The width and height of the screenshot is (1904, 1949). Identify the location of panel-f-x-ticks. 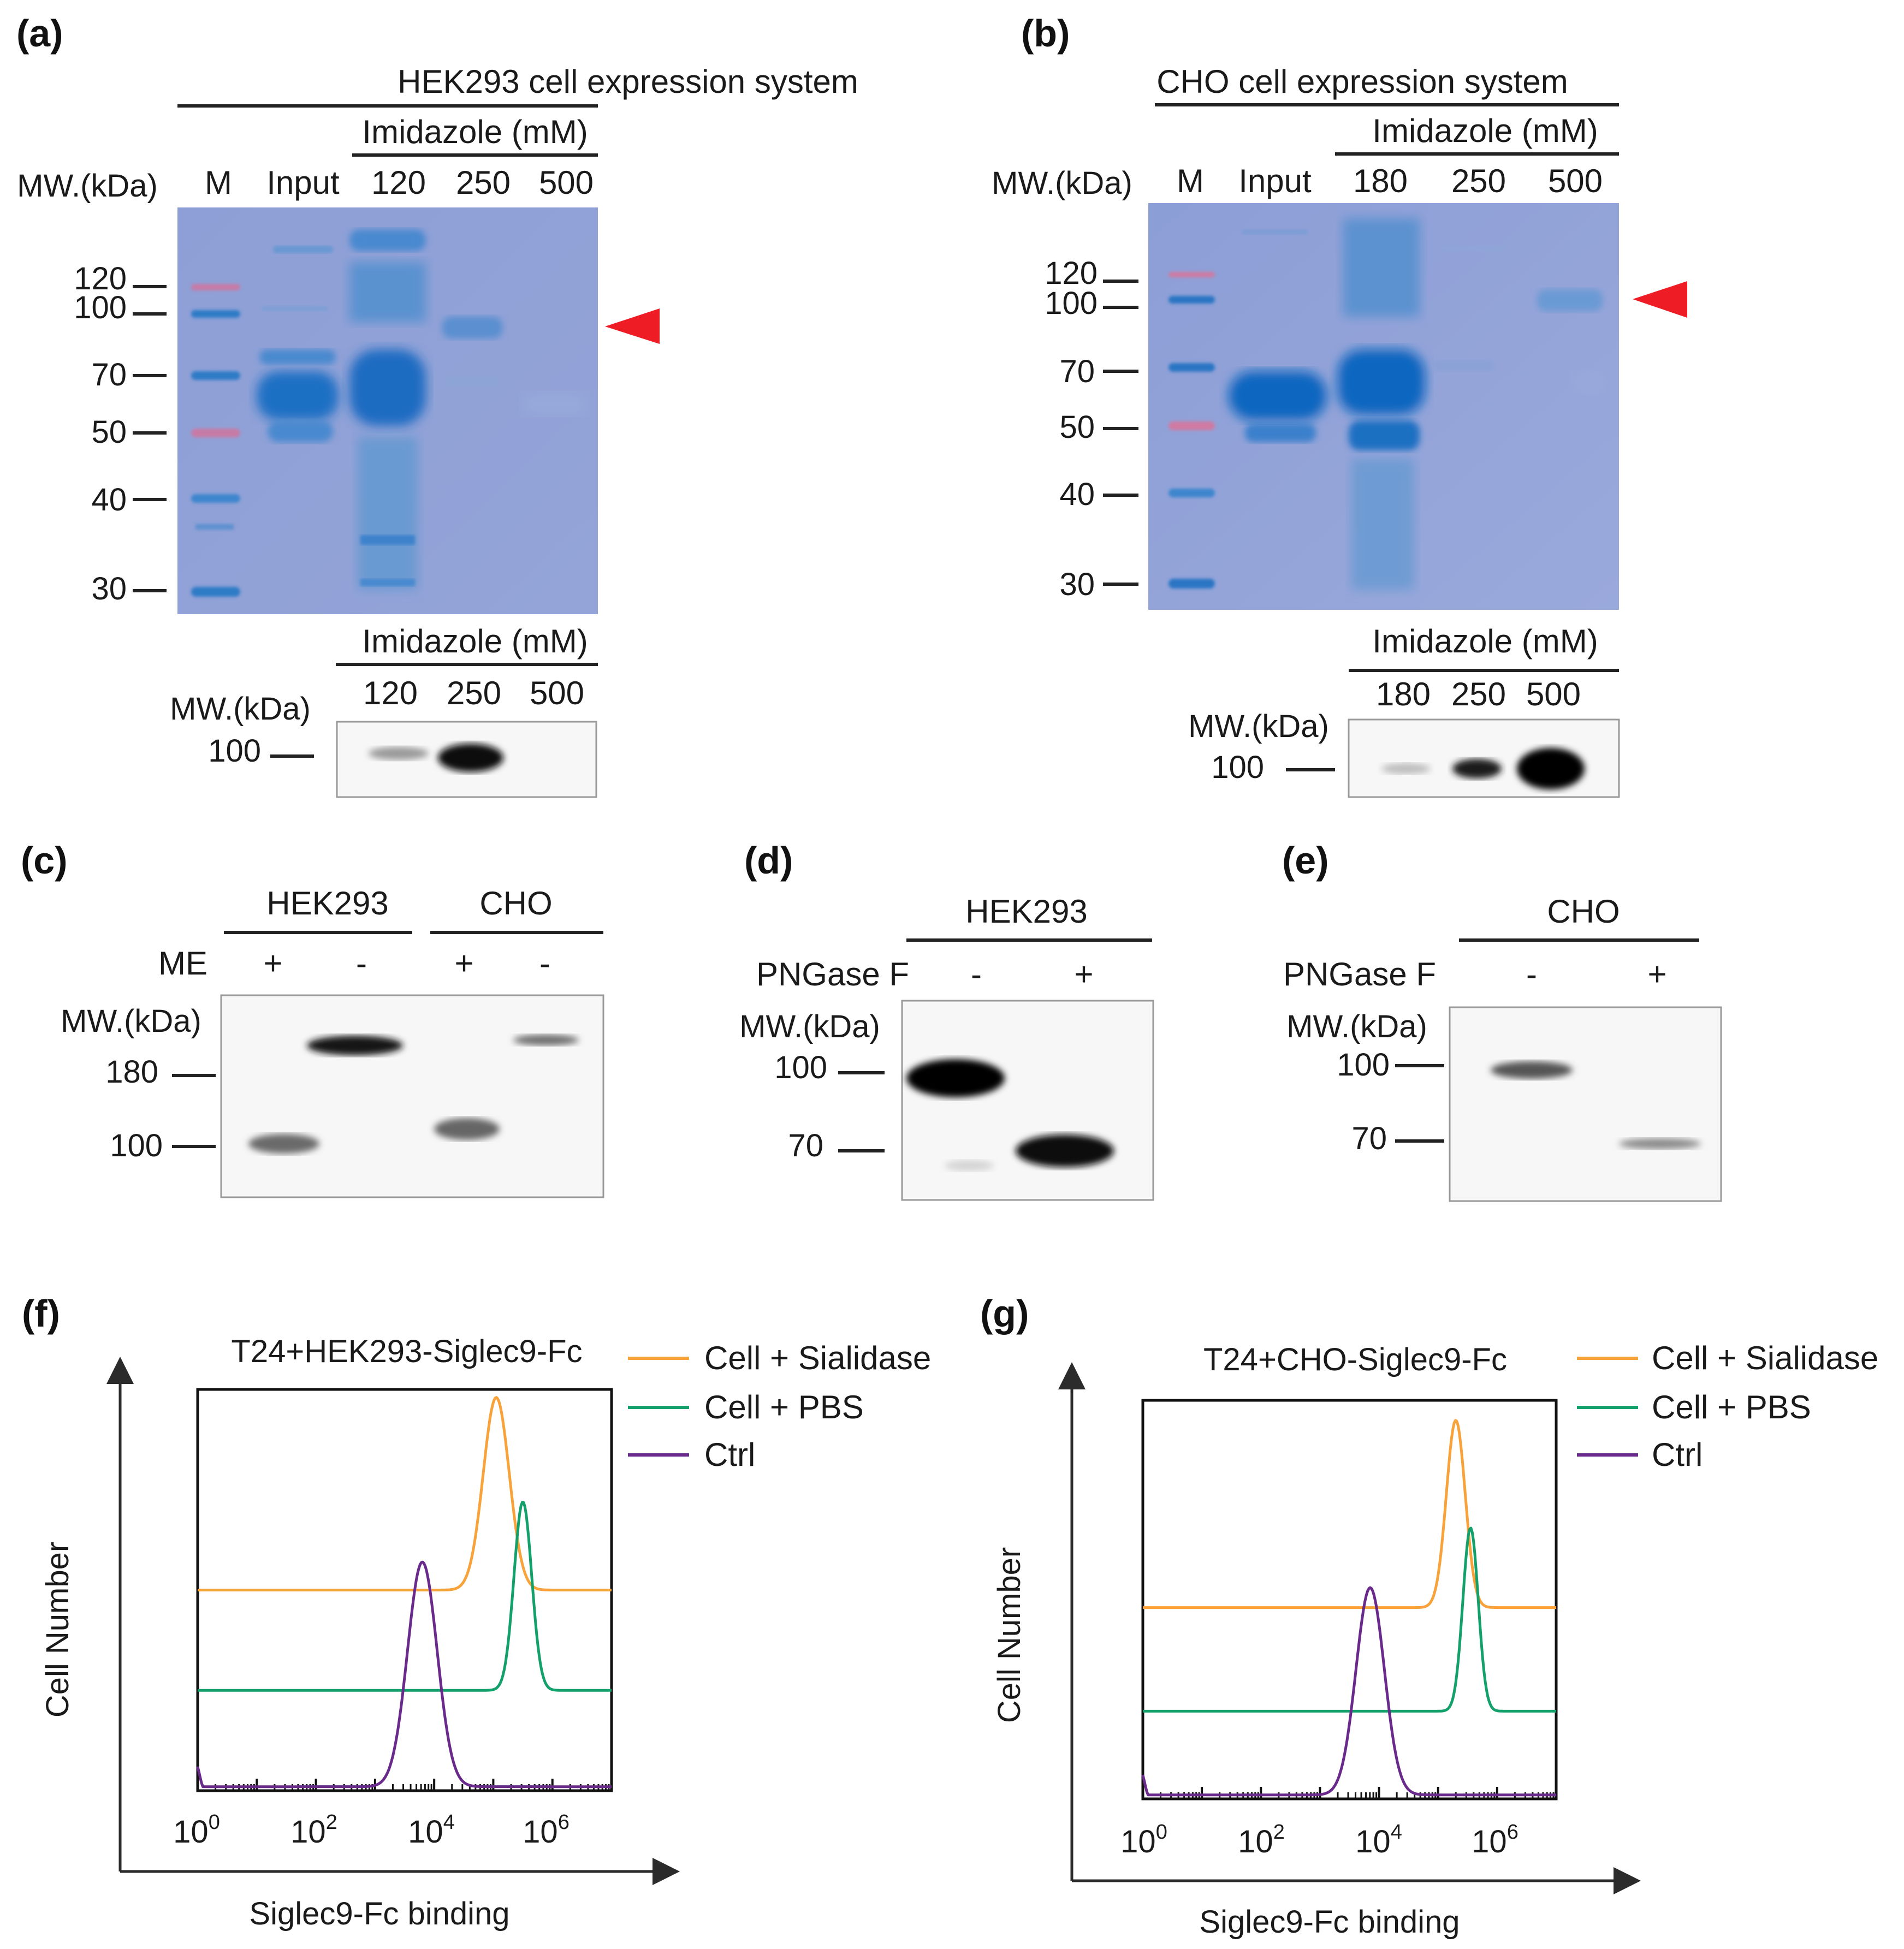
(403, 1785).